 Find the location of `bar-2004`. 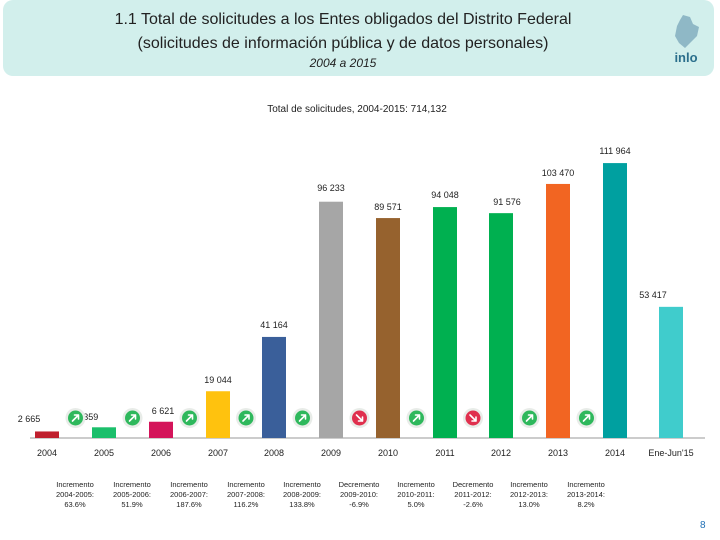

bar-2004 is located at coordinates (47, 434).